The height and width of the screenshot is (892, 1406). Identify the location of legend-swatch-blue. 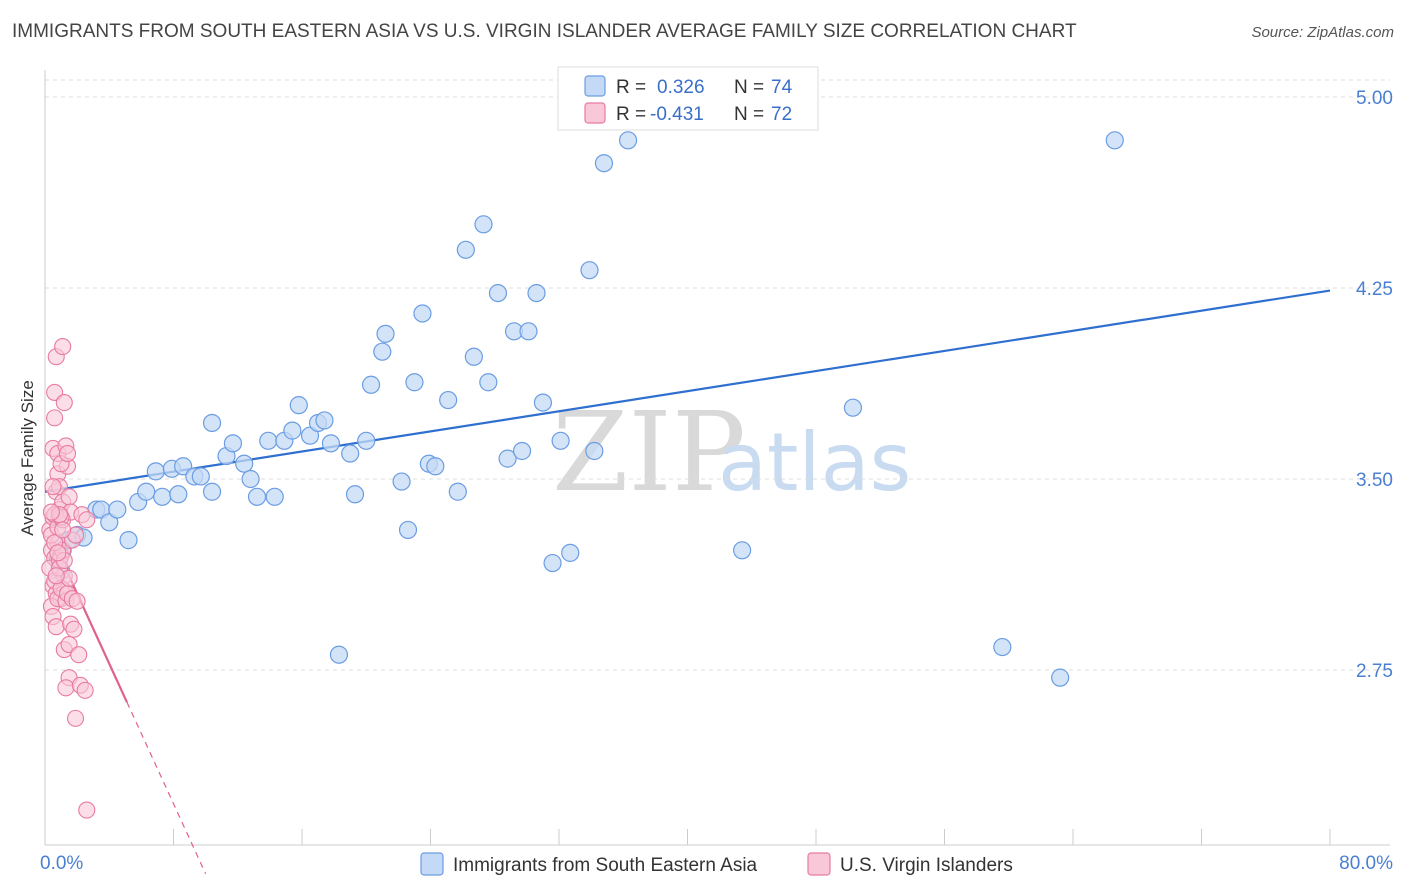
(595, 86).